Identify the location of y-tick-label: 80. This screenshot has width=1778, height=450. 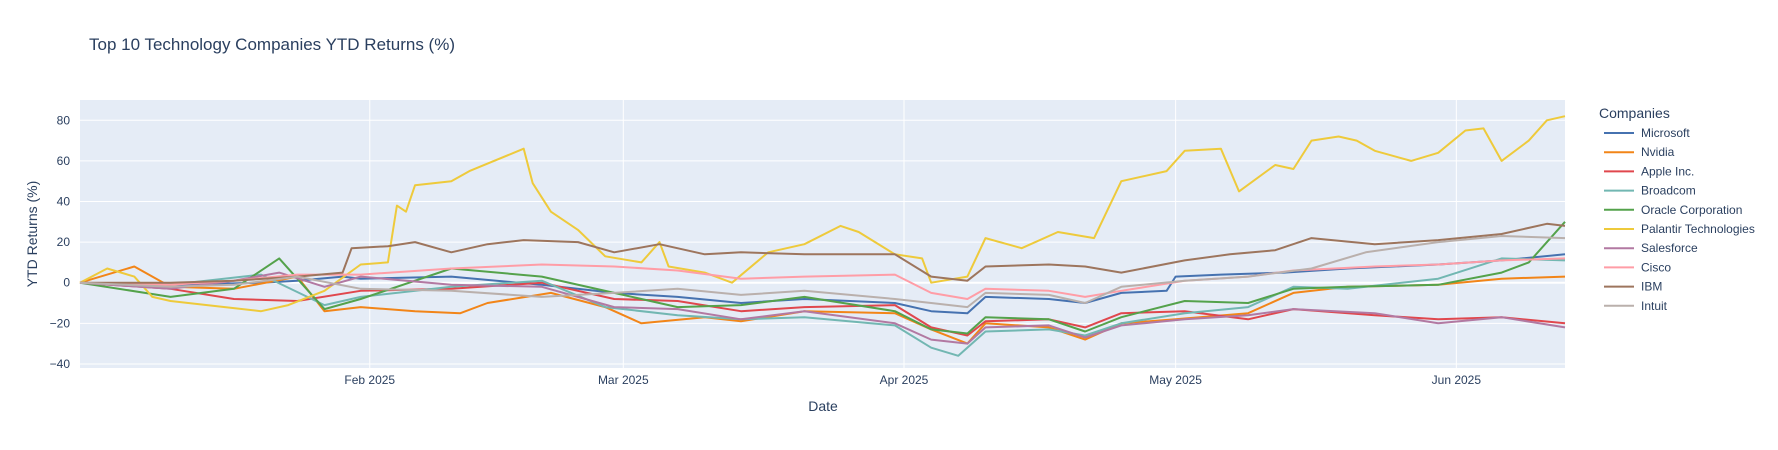
(64, 120).